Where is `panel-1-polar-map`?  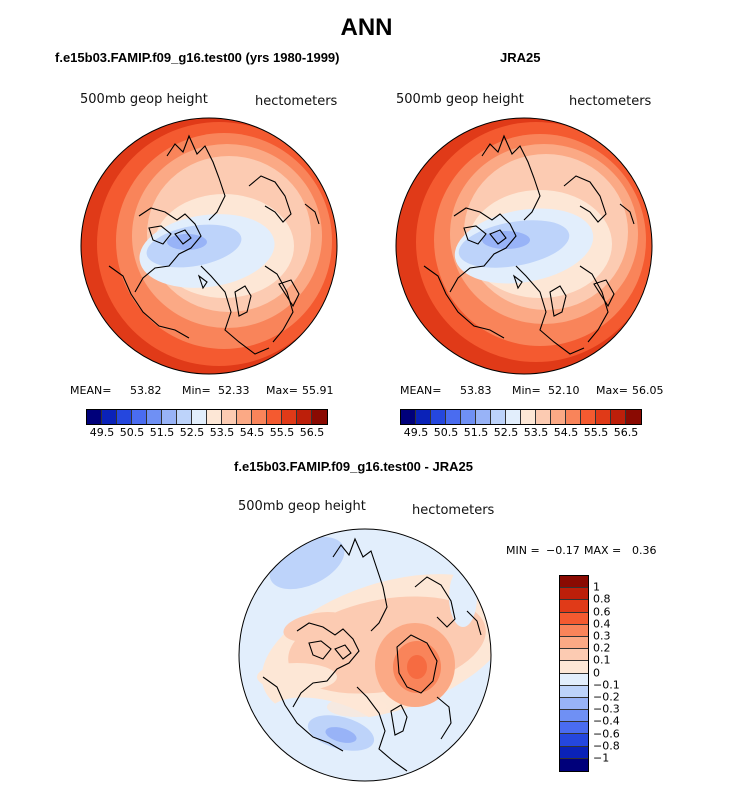
panel-1-polar-map is located at coordinates (209, 246).